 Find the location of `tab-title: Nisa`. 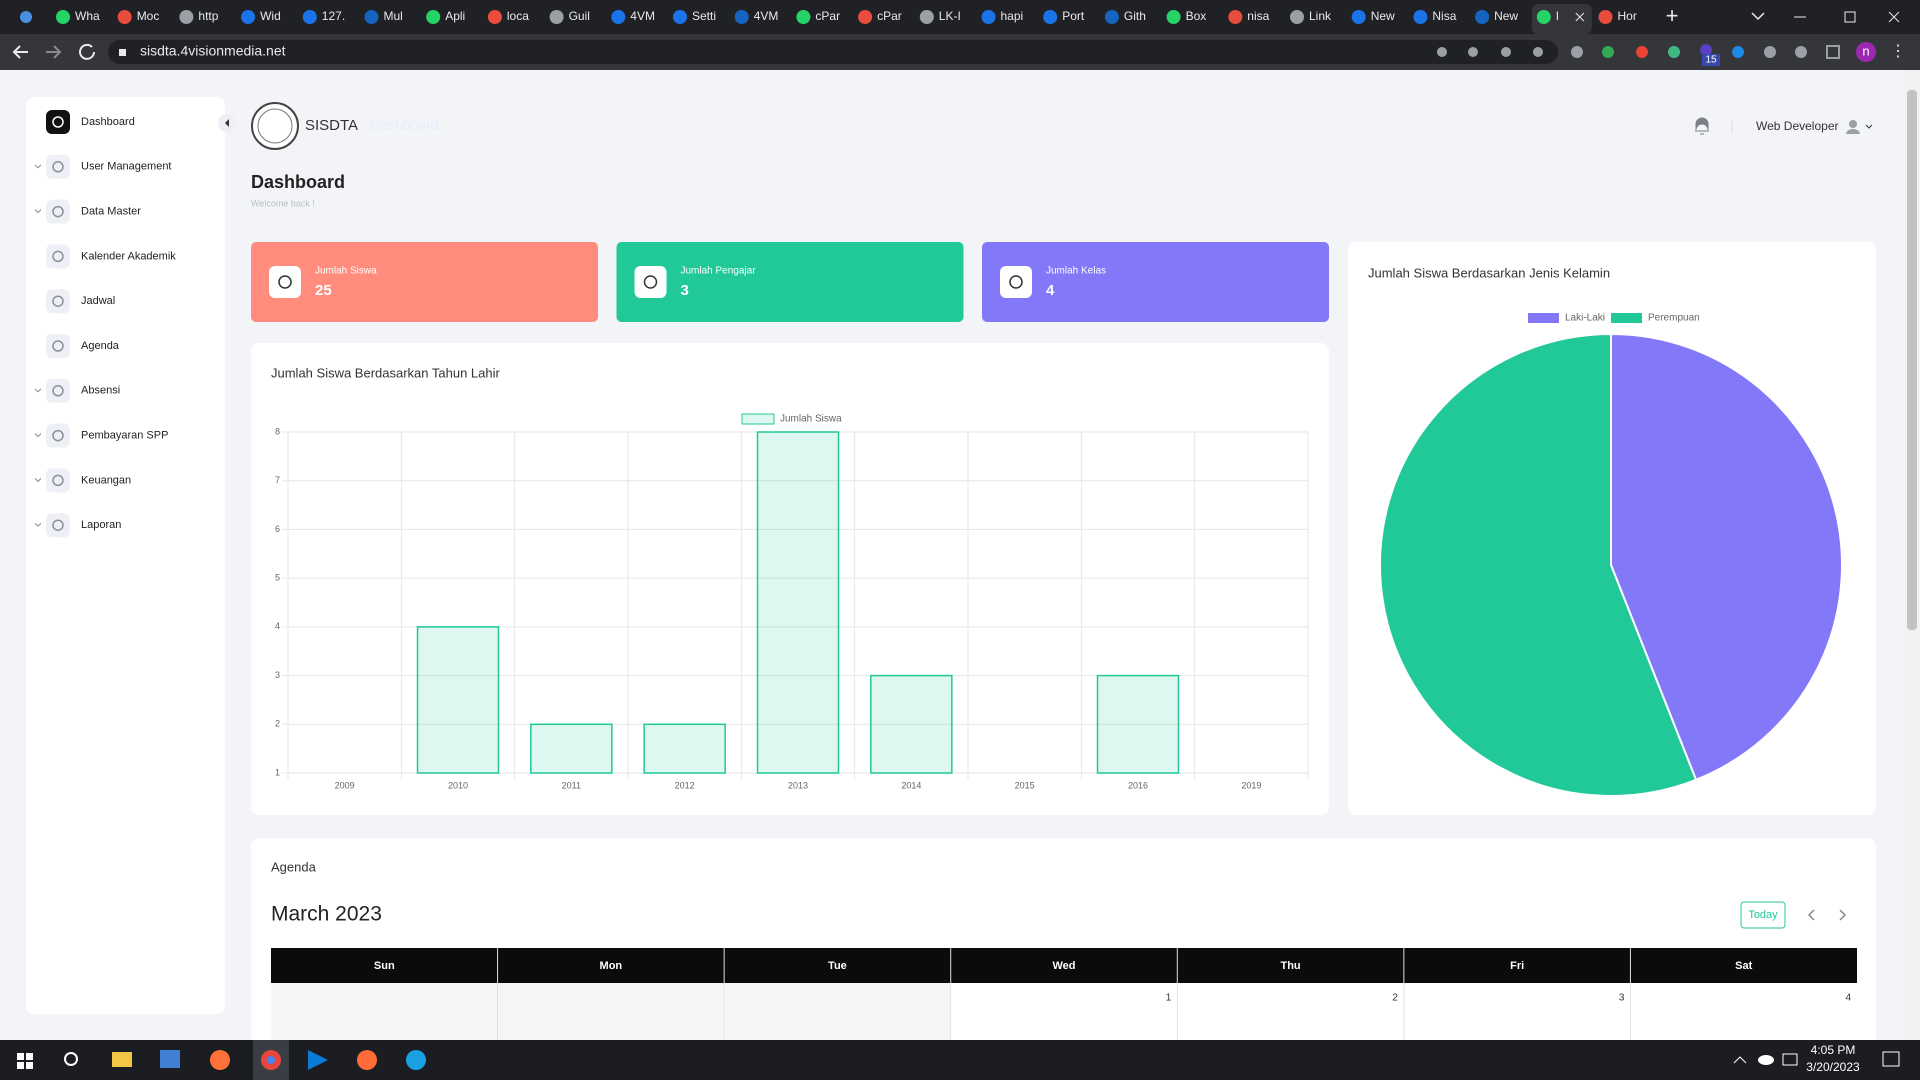

tab-title: Nisa is located at coordinates (1444, 16).